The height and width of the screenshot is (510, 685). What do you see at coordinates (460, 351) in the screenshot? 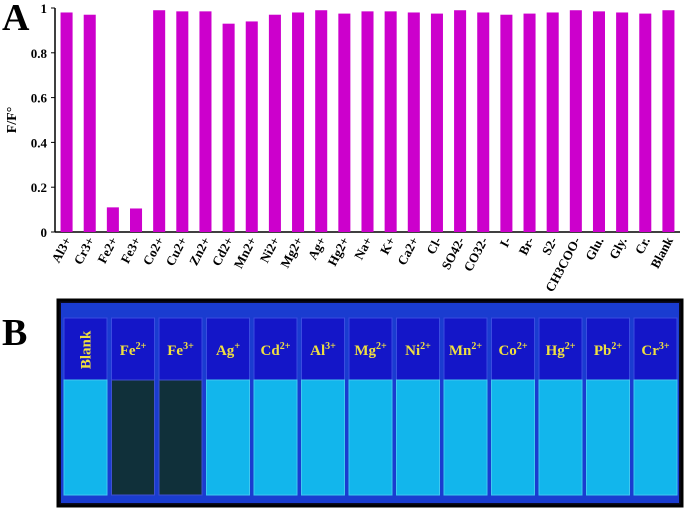
I see `ion-symbol: Mn` at bounding box center [460, 351].